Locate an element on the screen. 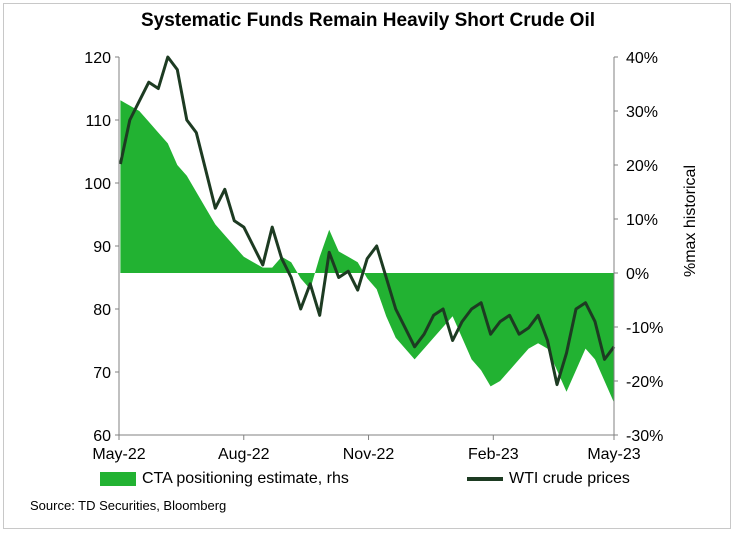 The width and height of the screenshot is (736, 534). x-tick-label: May-23 is located at coordinates (613, 454).